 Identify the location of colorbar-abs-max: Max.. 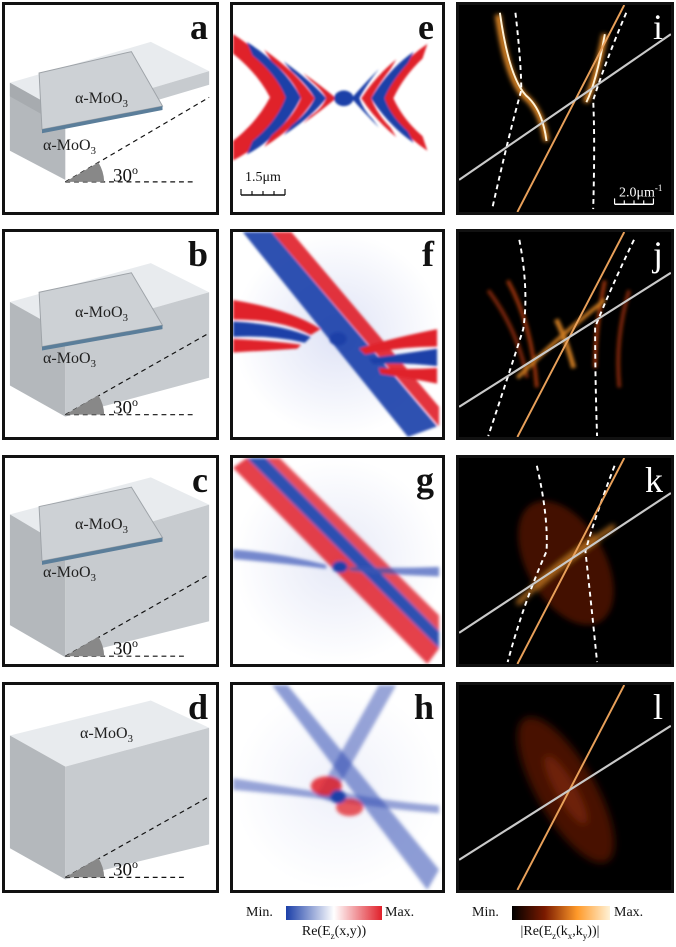
(629, 912).